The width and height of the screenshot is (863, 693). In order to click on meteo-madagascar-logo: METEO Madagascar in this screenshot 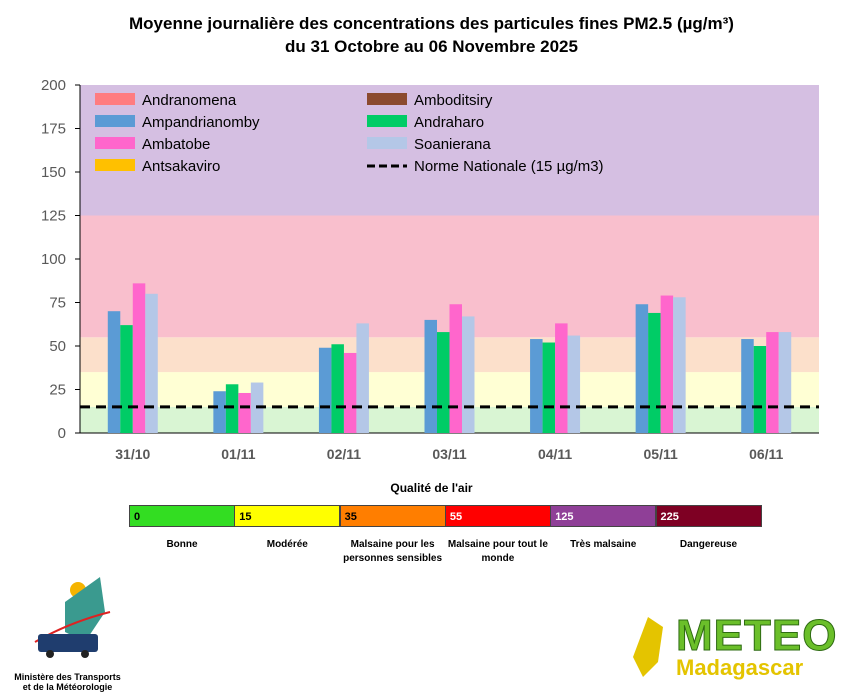, I will do `click(728, 647)`.